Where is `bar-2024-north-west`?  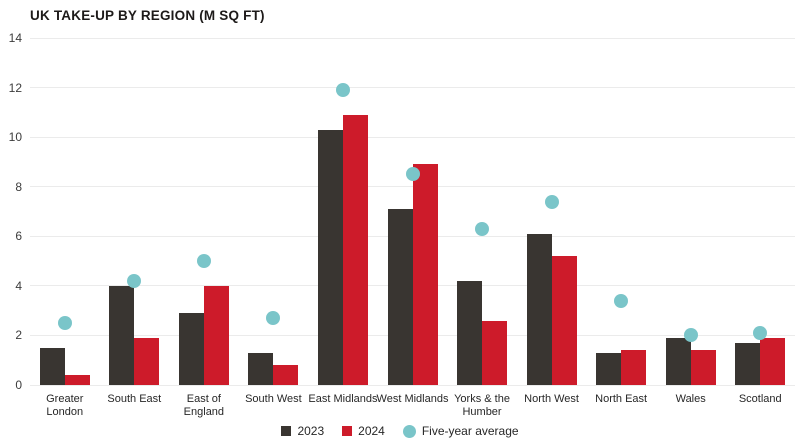
bar-2024-north-west is located at coordinates (564, 320).